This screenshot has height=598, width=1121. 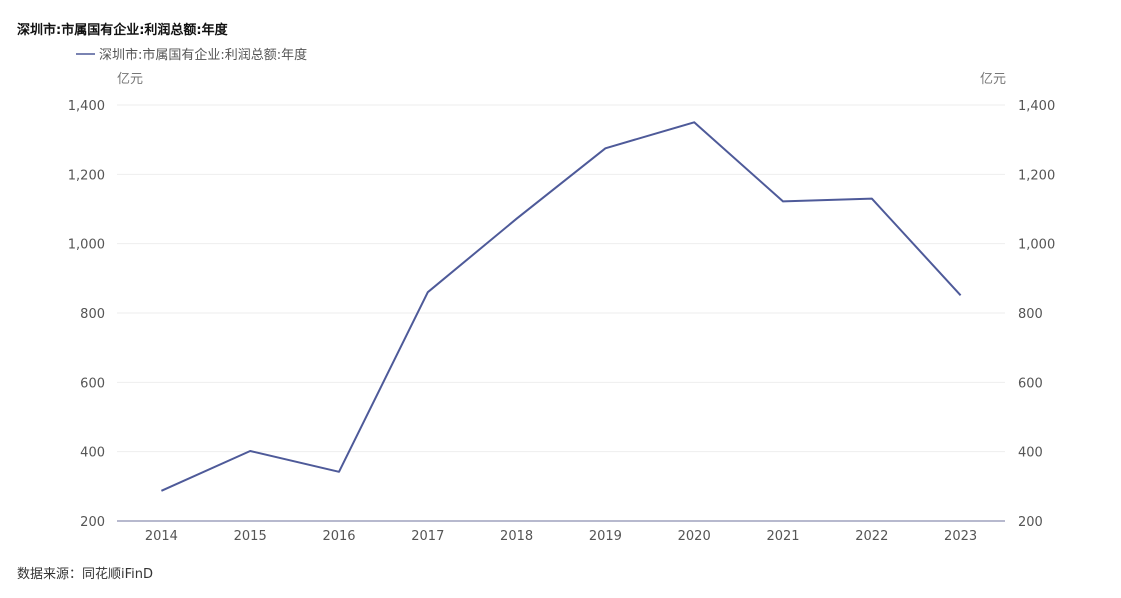 I want to click on y-tick-label-left: 600, so click(x=92, y=383).